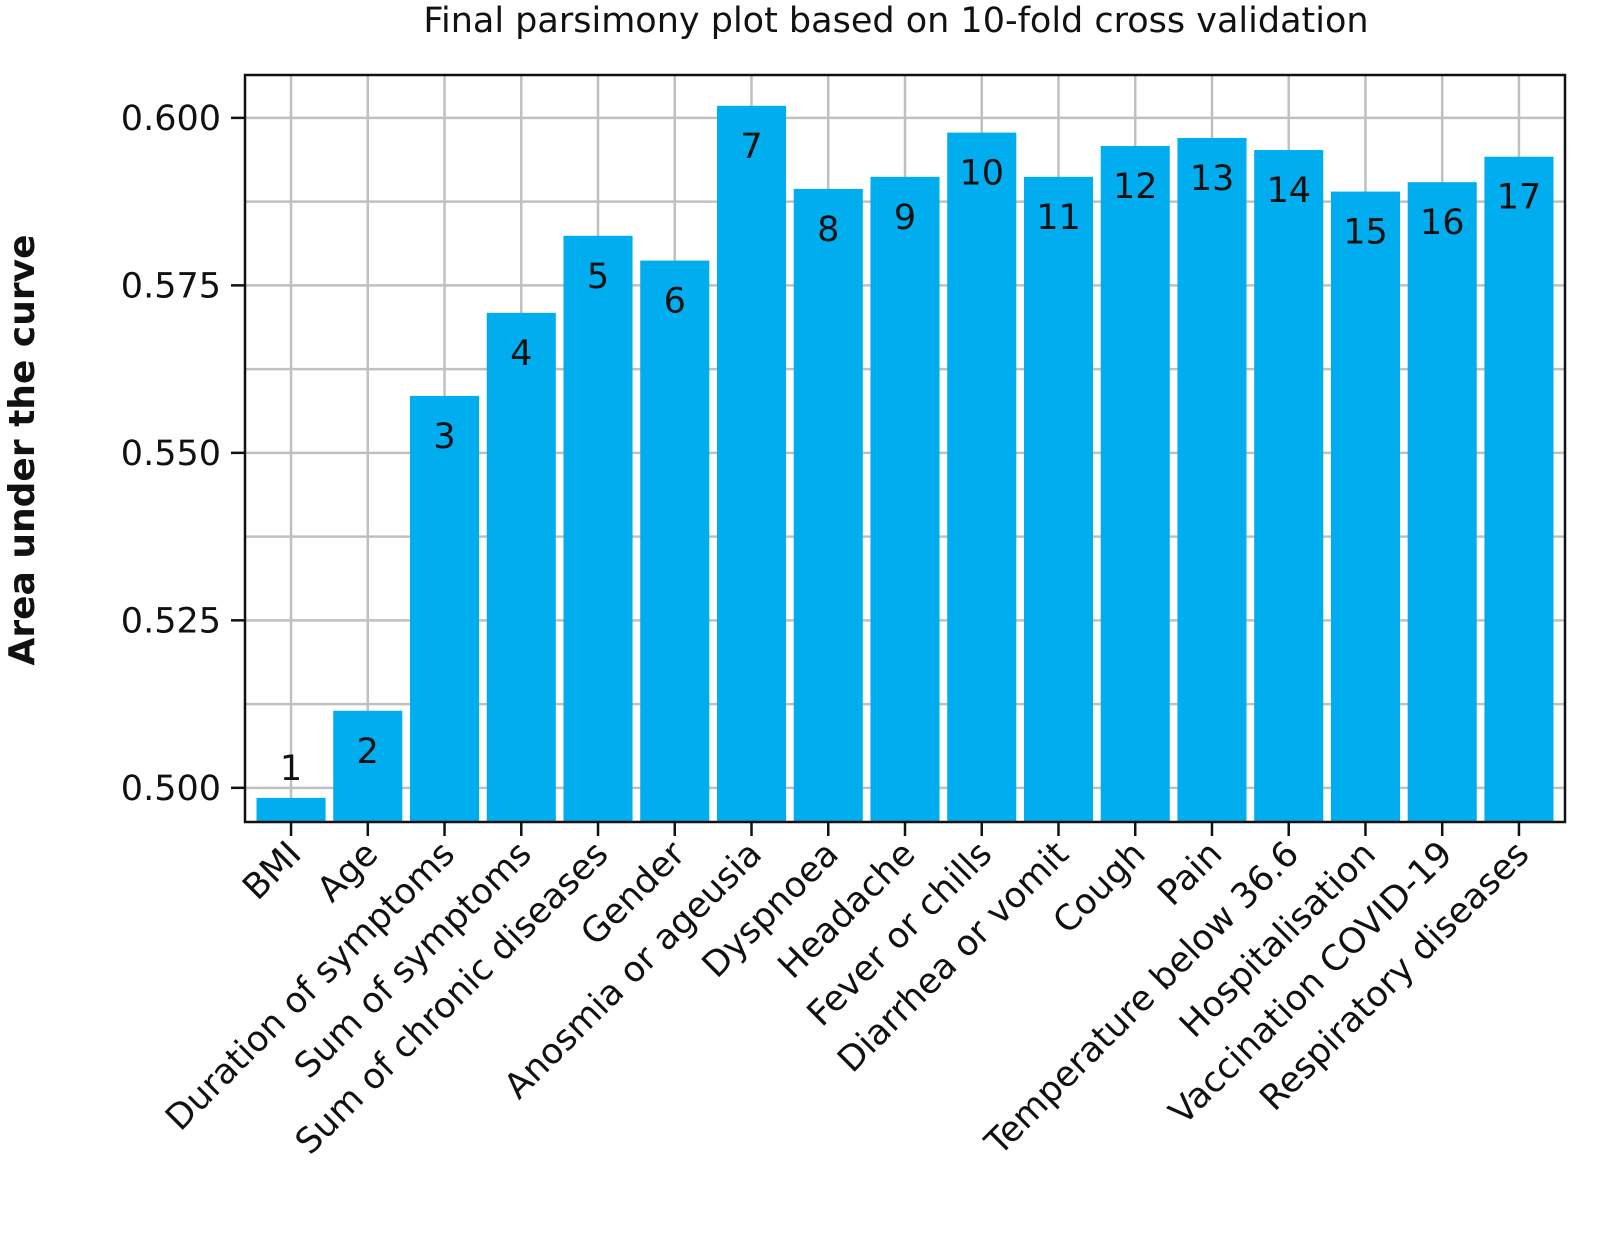  What do you see at coordinates (1212, 179) in the screenshot?
I see `bar-label: 13` at bounding box center [1212, 179].